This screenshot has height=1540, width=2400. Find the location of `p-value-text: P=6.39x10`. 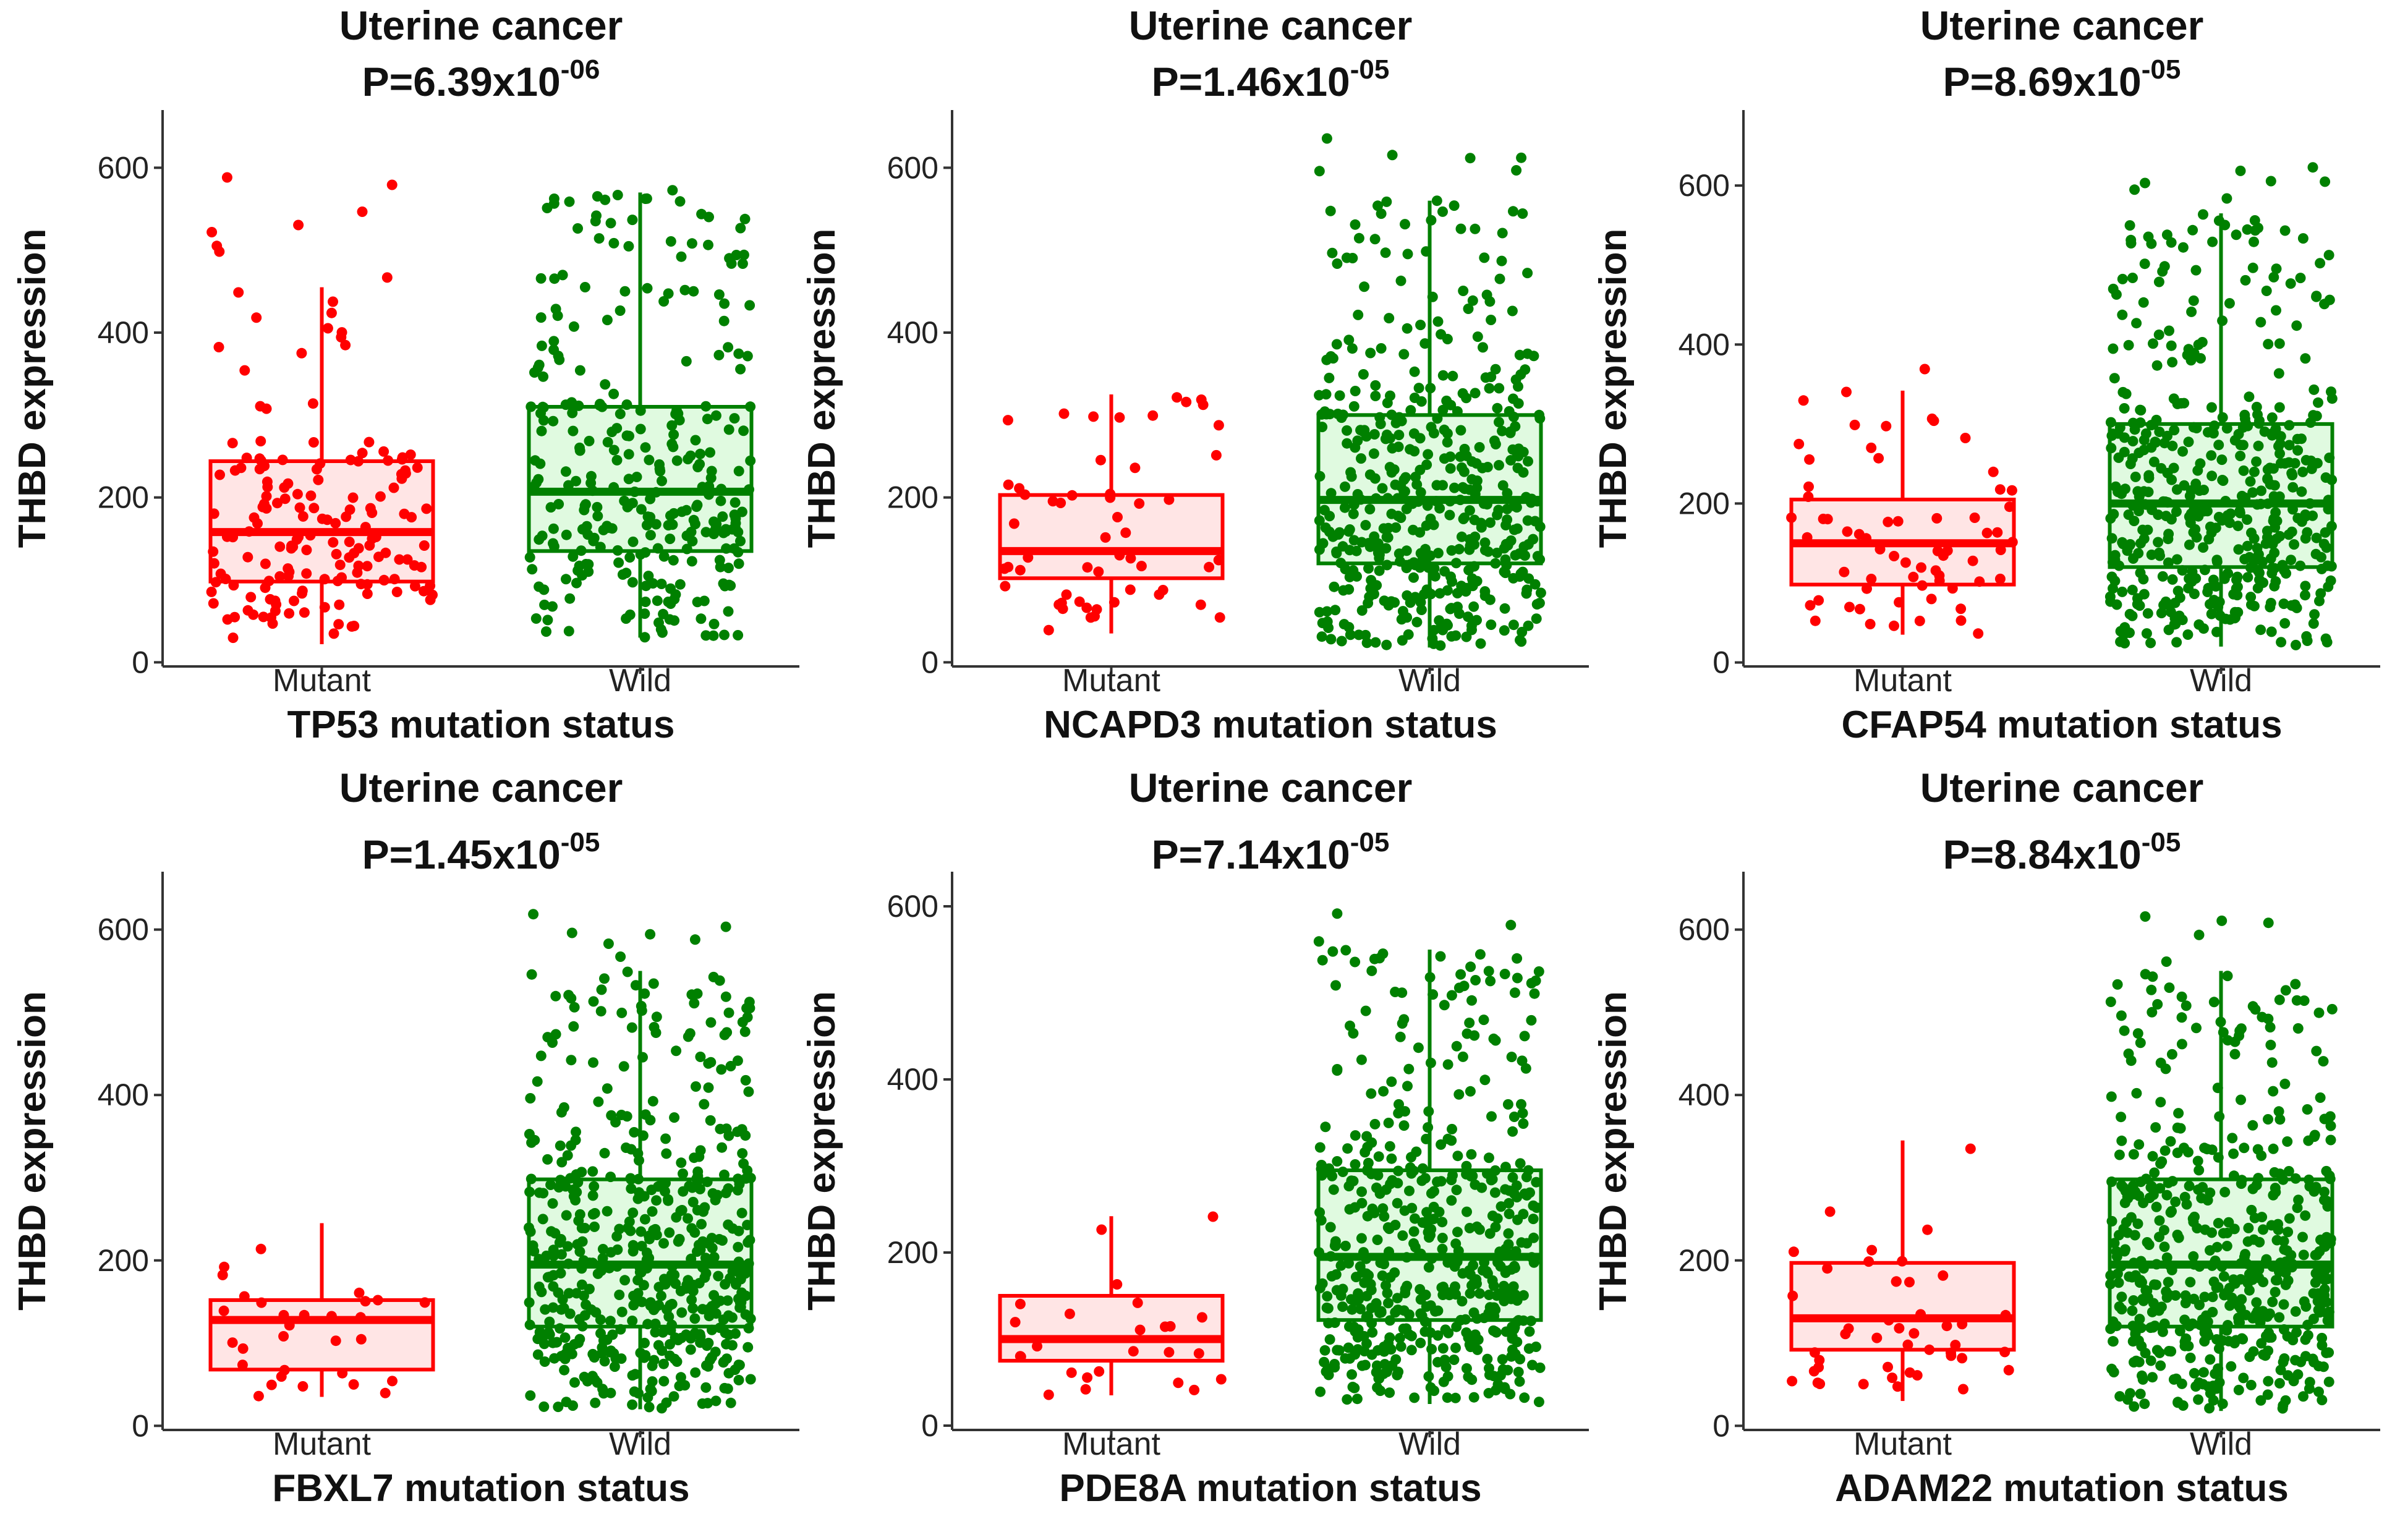

p-value-text: P=6.39x10 is located at coordinates (461, 81).